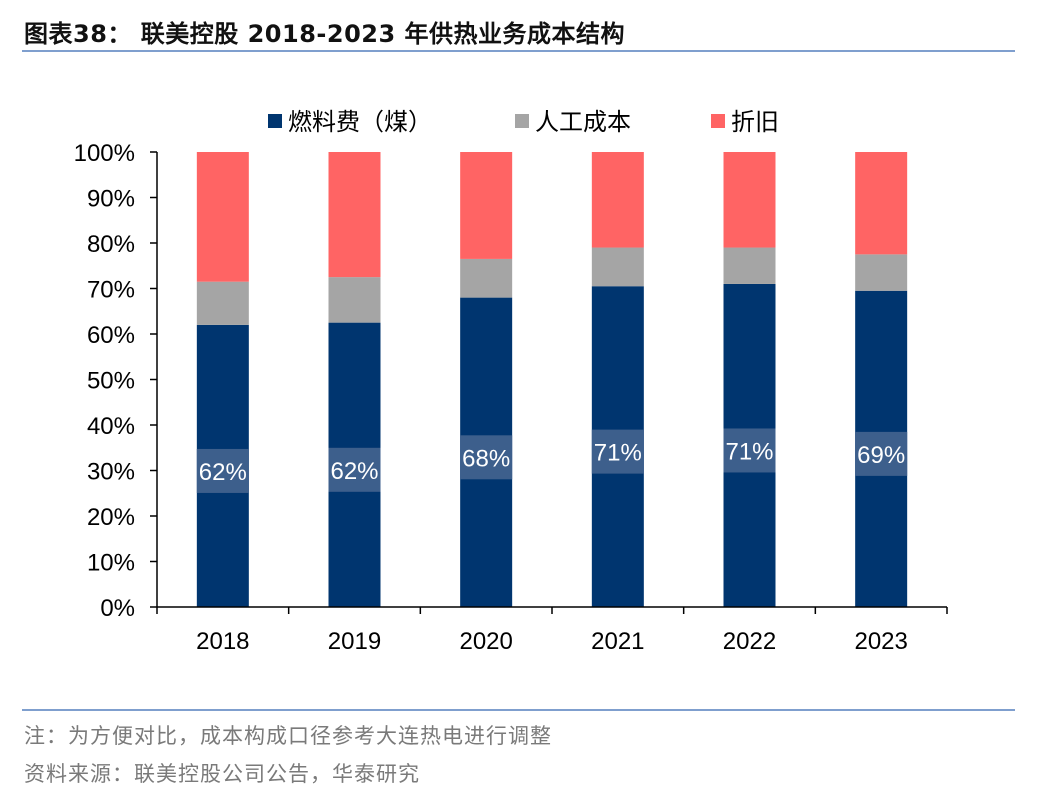  I want to click on y-axis: 0% 10% 20% 30% 40% 50% 60% 70% 80% 90% 100%, so click(116, 381).